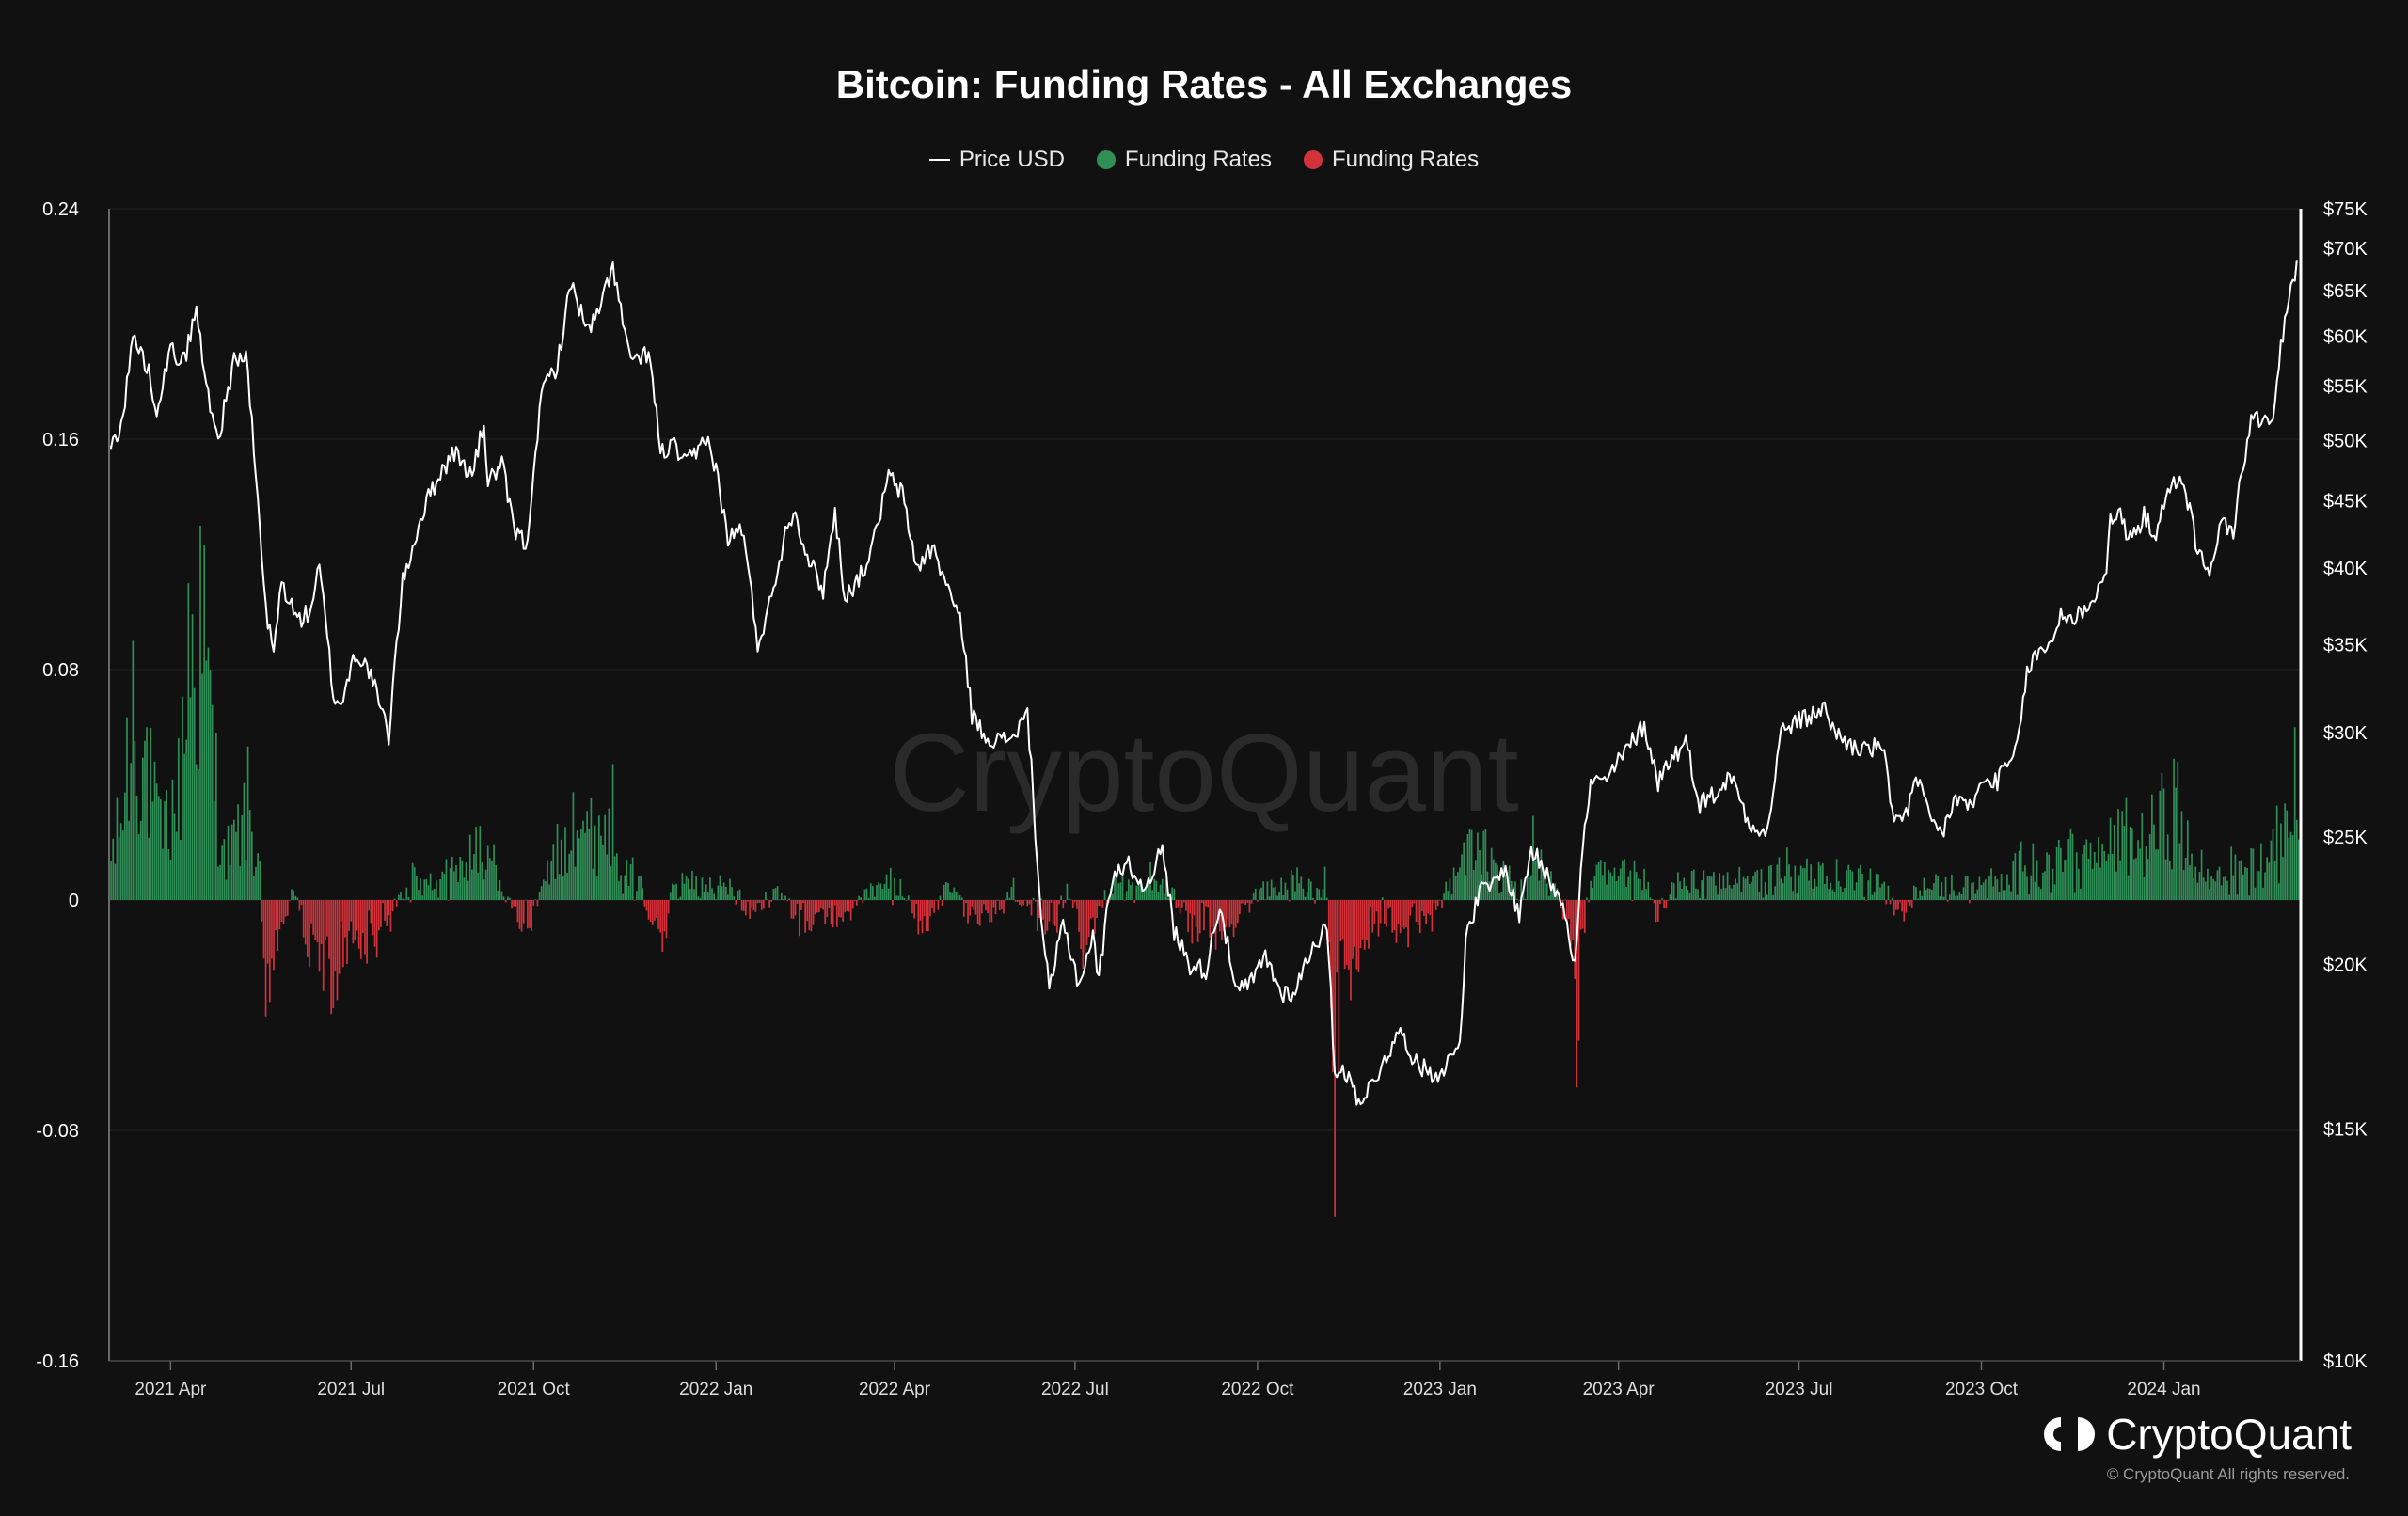 This screenshot has height=1516, width=2408. Describe the element at coordinates (2197, 1434) in the screenshot. I see `brand-logo: CryptoQuant` at that location.